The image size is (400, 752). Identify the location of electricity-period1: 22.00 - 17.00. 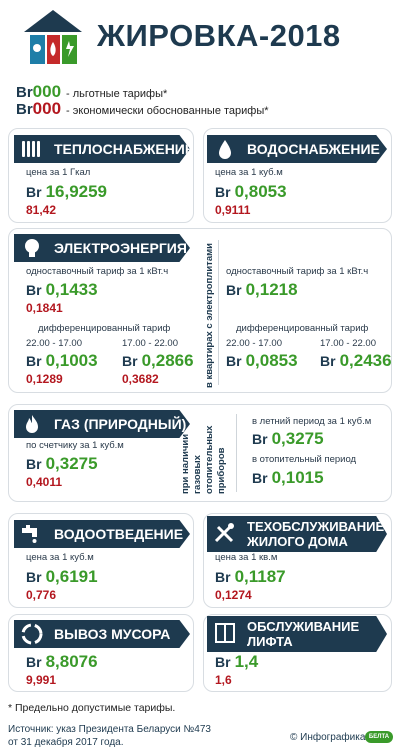
(54, 343).